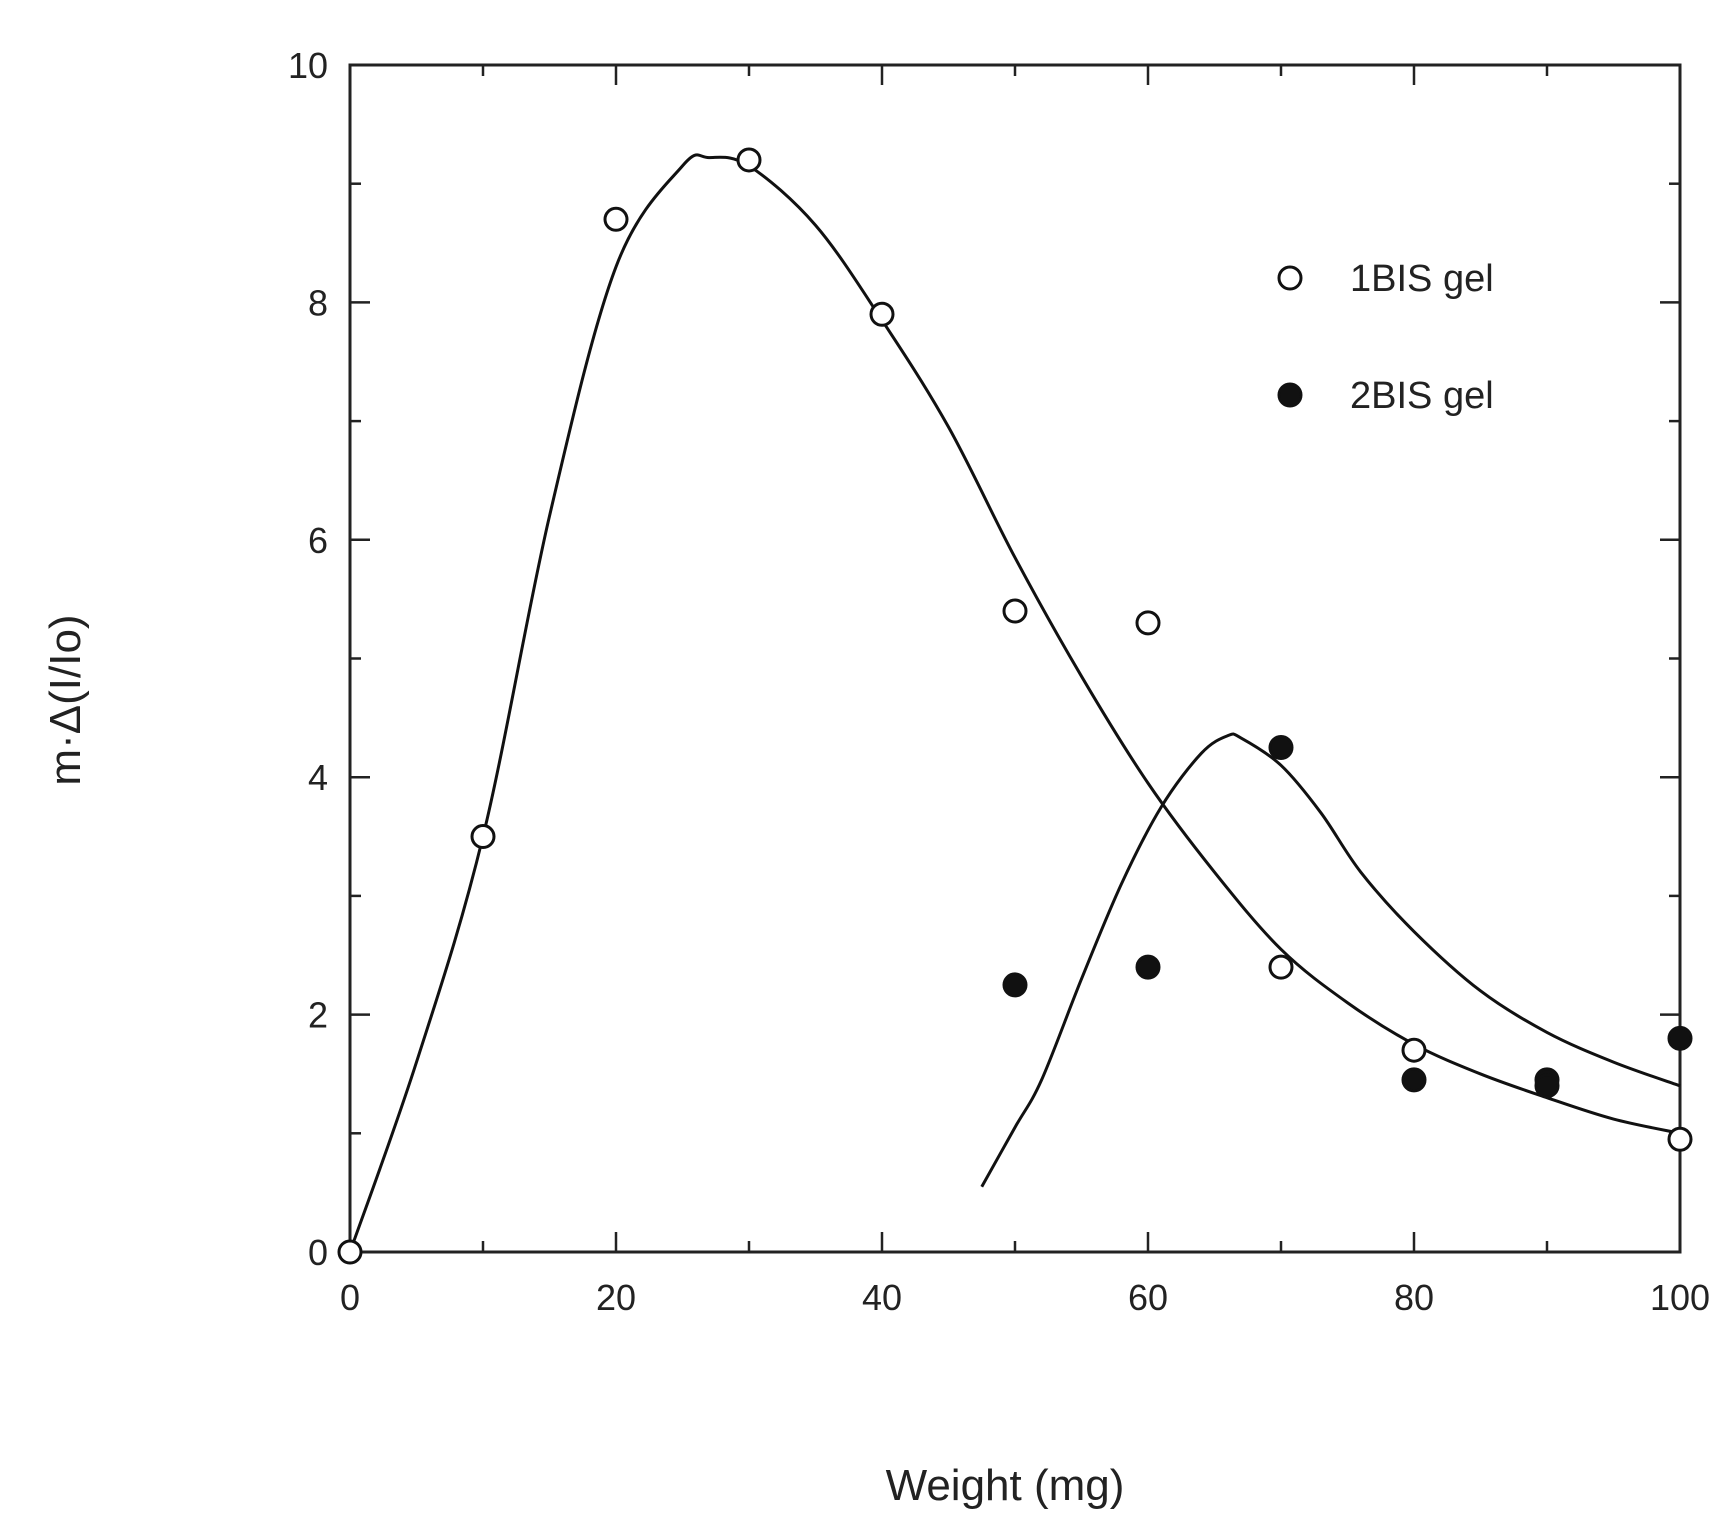  I want to click on x-tick-label: 100, so click(1680, 1297).